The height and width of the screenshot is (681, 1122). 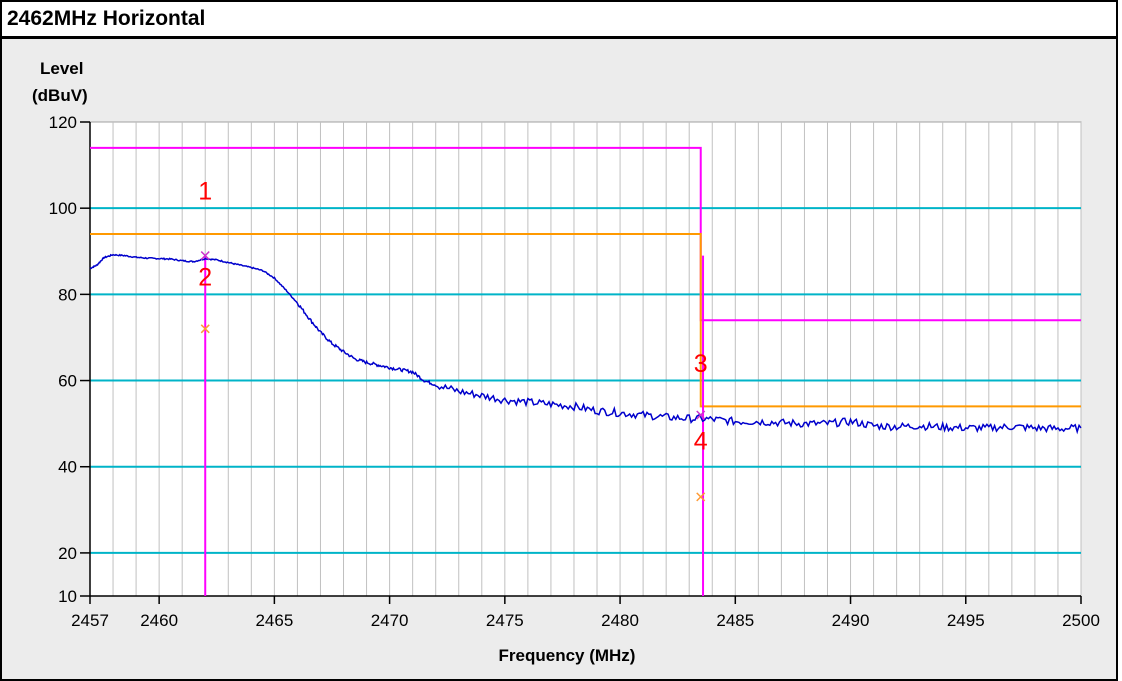 What do you see at coordinates (205, 192) in the screenshot?
I see `marker-label: 1` at bounding box center [205, 192].